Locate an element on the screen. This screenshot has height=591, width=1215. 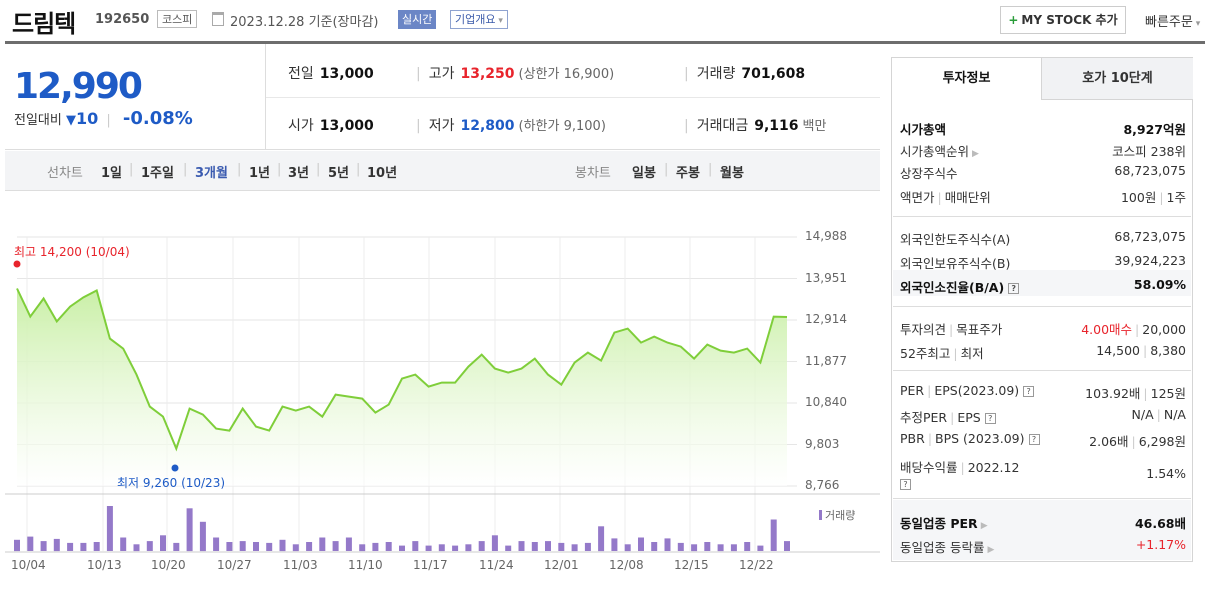
info-value-text: +1.17% is located at coordinates (1160, 544).